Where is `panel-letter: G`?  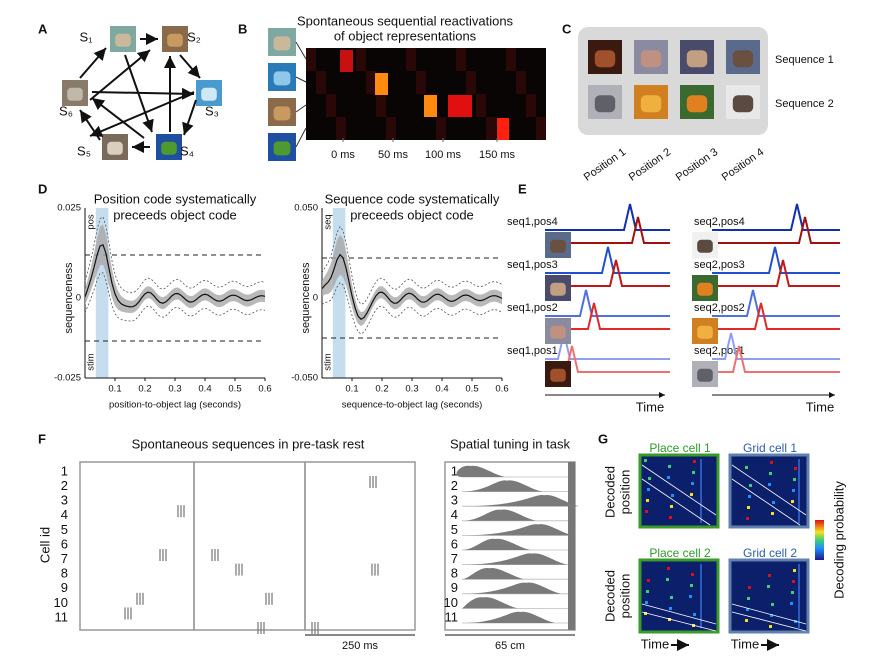 panel-letter: G is located at coordinates (603, 438).